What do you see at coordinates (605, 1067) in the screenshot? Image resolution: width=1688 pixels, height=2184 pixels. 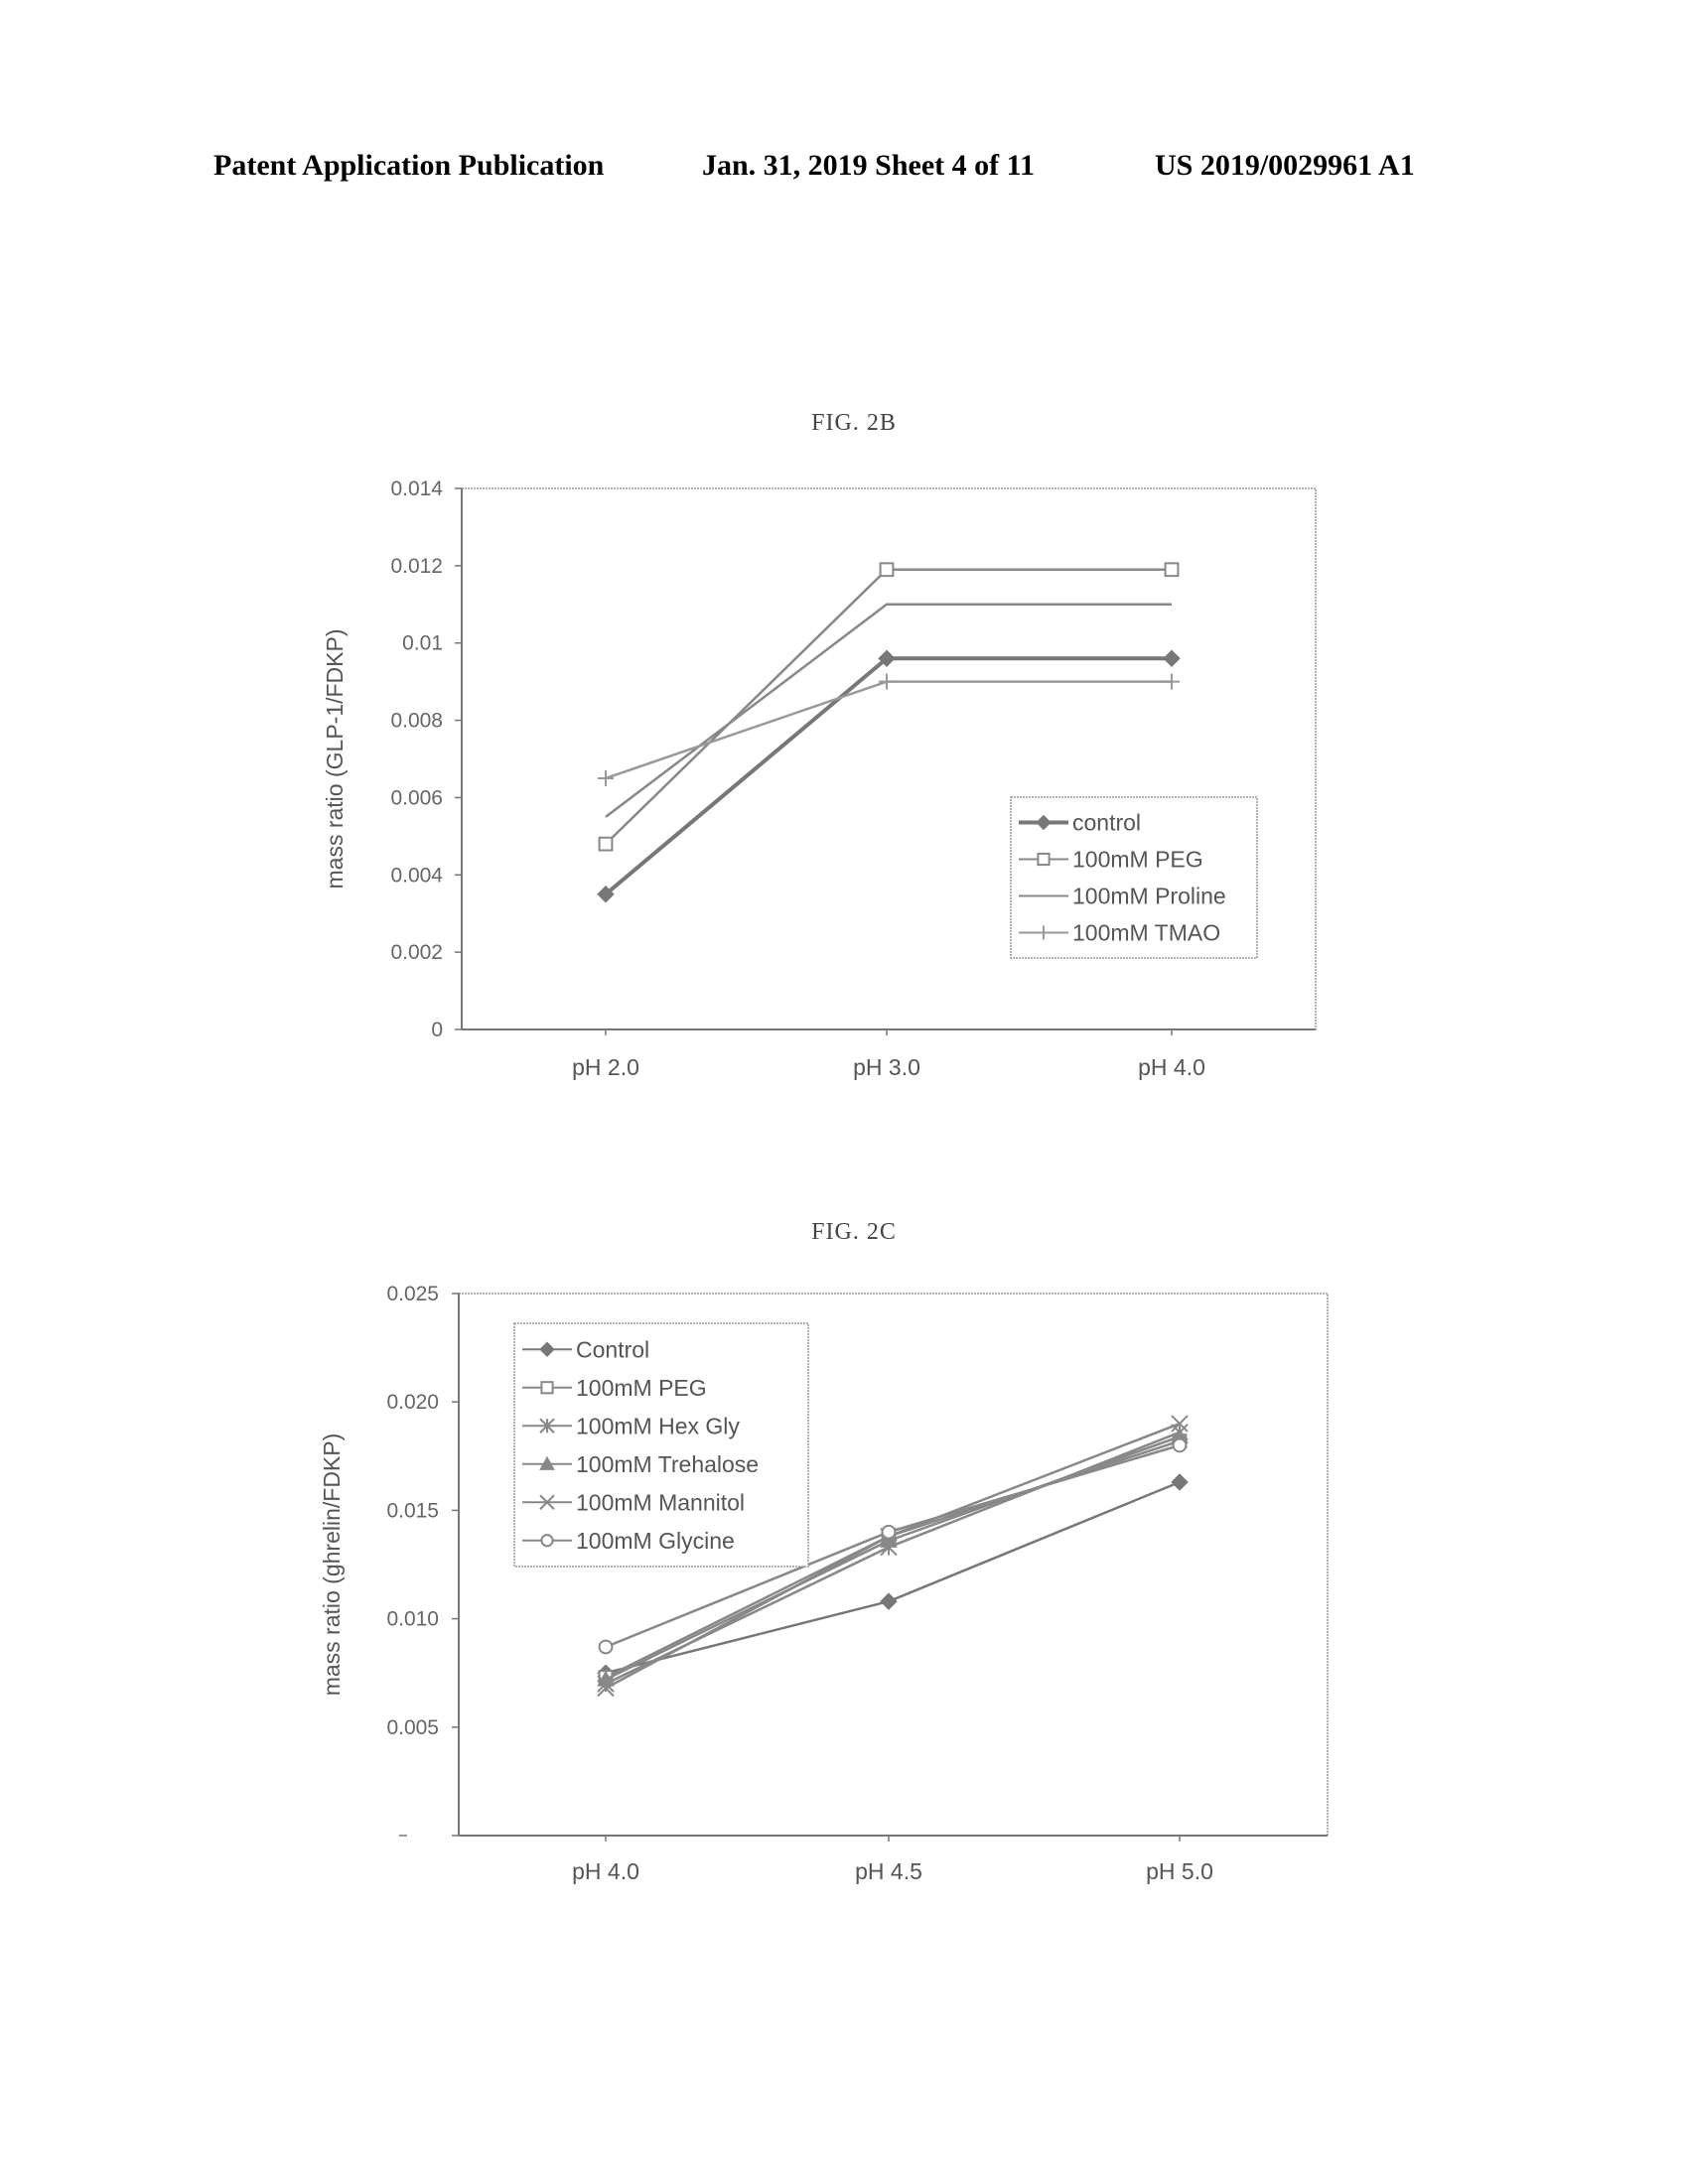 I see `x-tick-label: pH 2.0` at bounding box center [605, 1067].